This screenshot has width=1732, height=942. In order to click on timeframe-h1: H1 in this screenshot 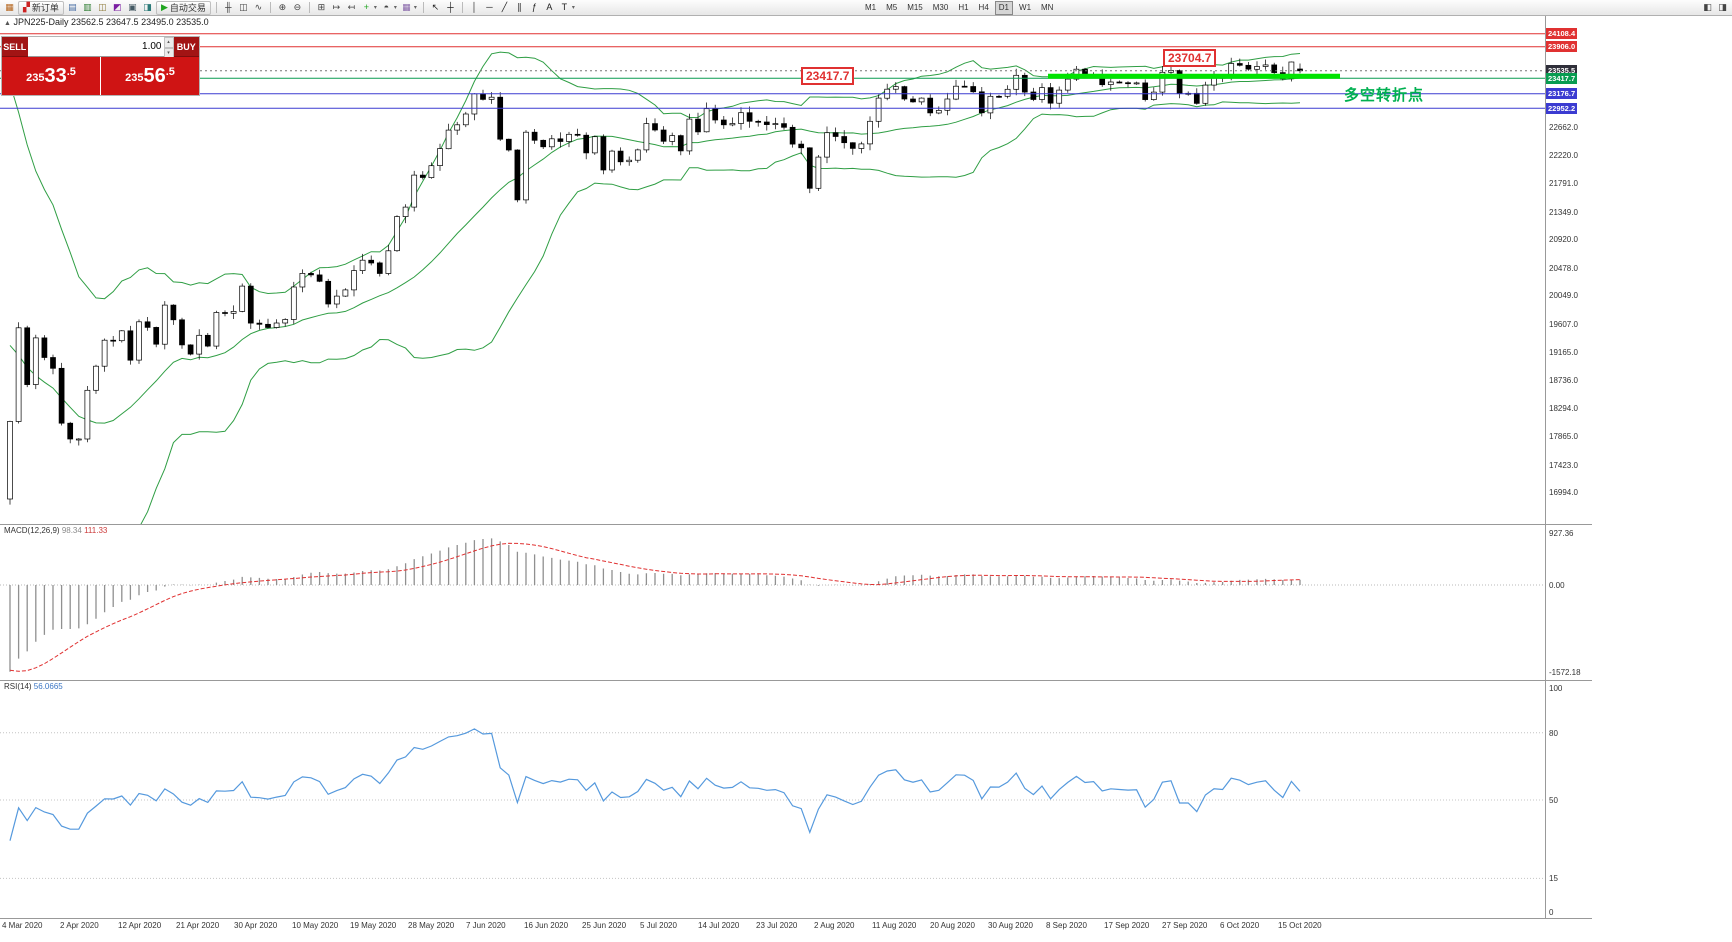, I will do `click(963, 7)`.